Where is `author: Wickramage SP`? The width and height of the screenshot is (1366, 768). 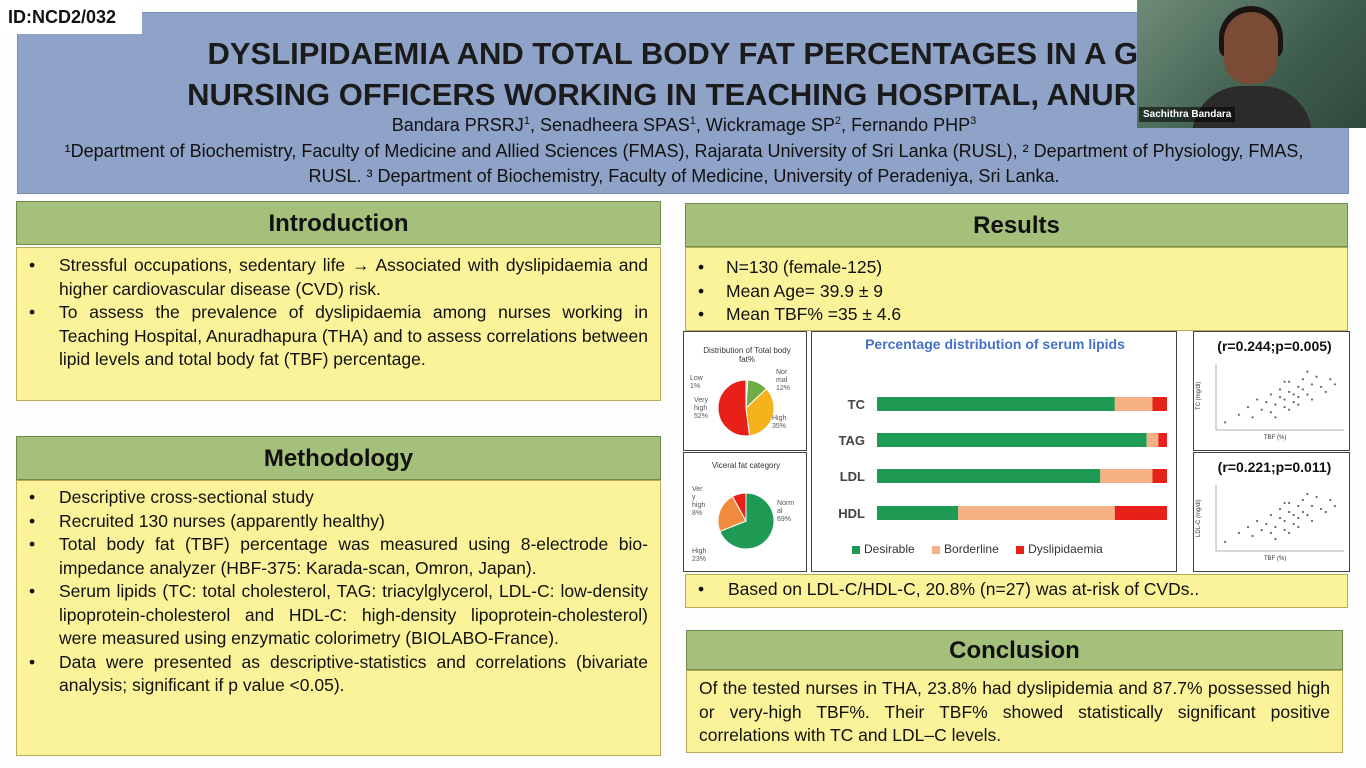 author: Wickramage SP is located at coordinates (770, 125).